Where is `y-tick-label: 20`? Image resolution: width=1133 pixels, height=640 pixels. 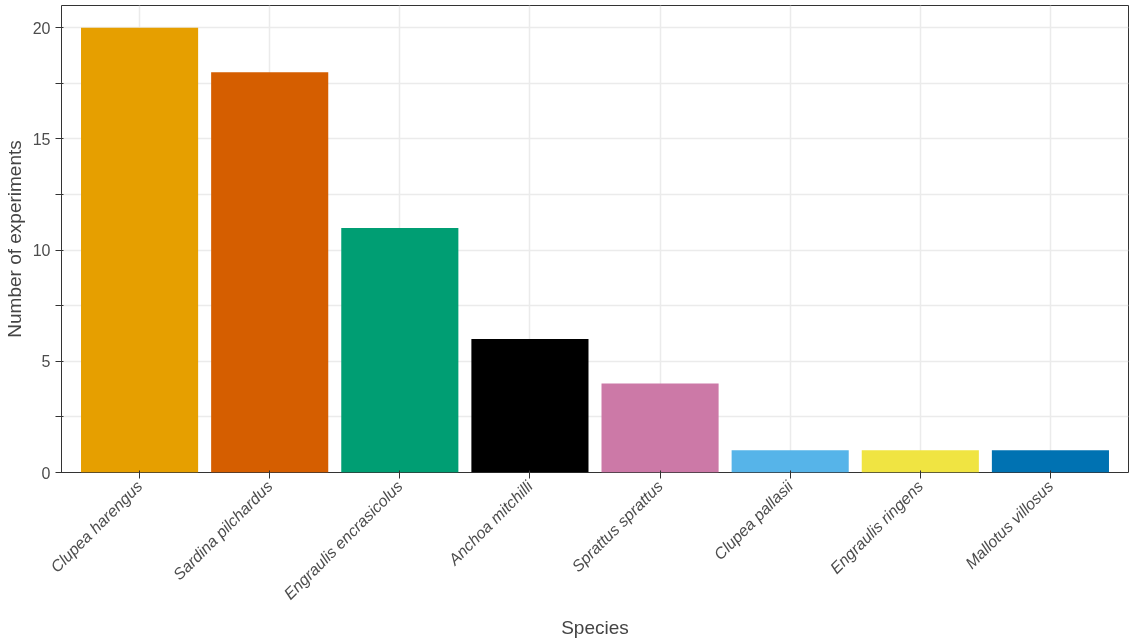
y-tick-label: 20 is located at coordinates (41, 28).